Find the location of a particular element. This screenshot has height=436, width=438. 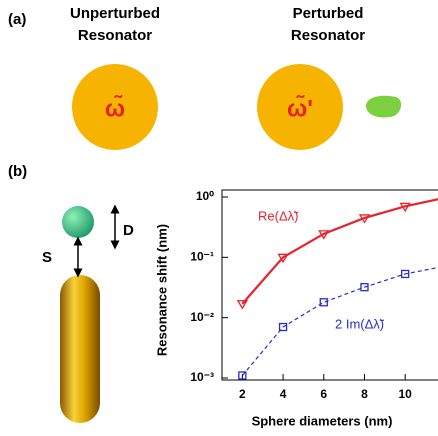

frequency: ω̃' is located at coordinates (300, 108).